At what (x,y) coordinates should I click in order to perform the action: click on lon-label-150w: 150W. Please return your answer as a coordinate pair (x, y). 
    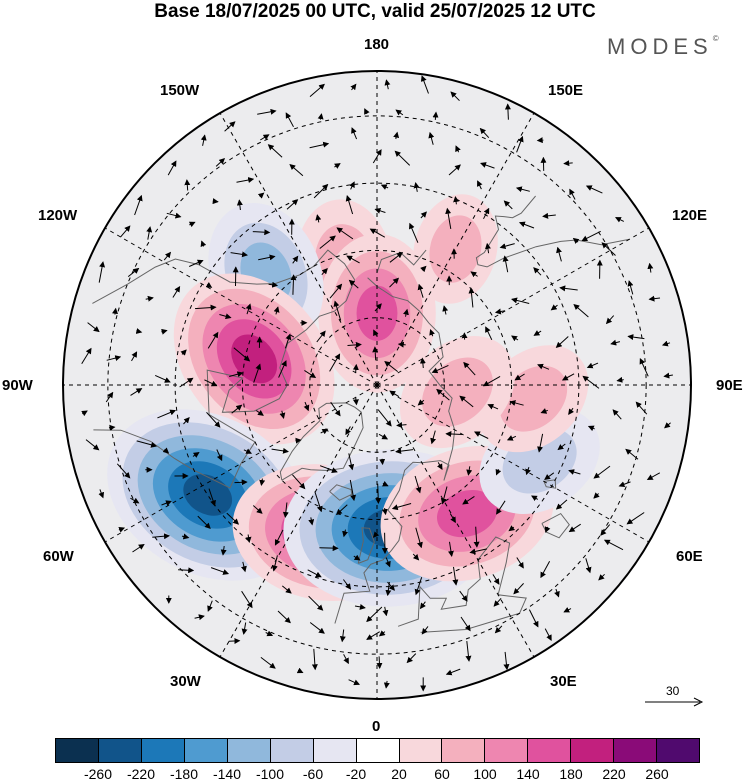
    Looking at the image, I should click on (180, 90).